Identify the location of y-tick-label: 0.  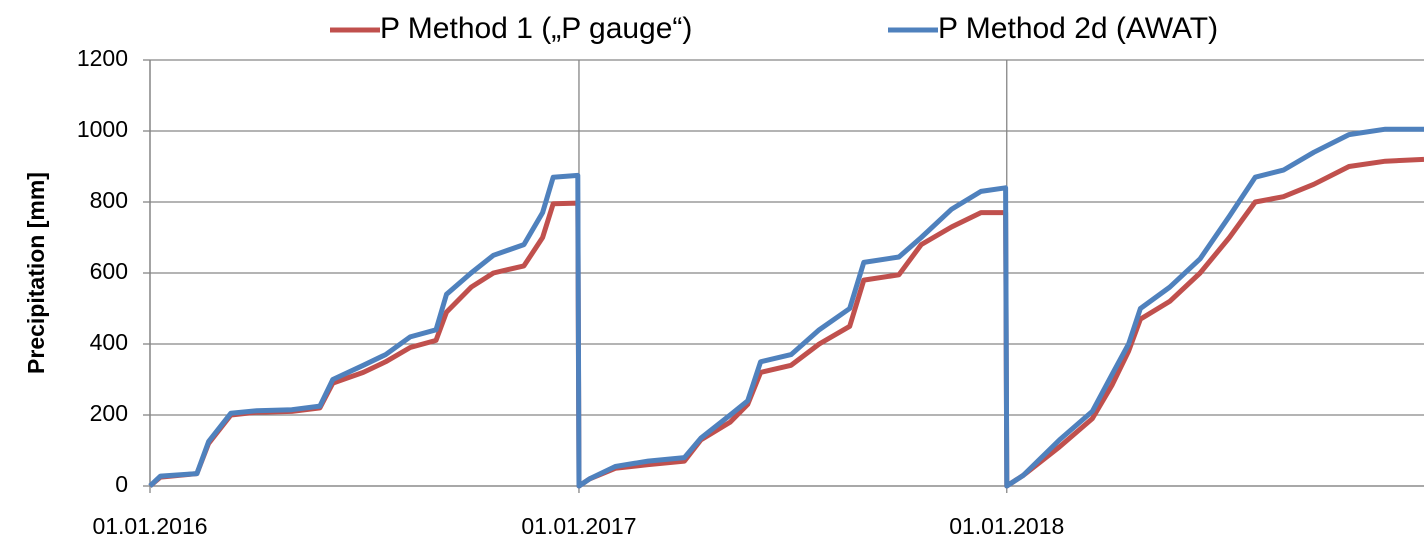
(121, 484).